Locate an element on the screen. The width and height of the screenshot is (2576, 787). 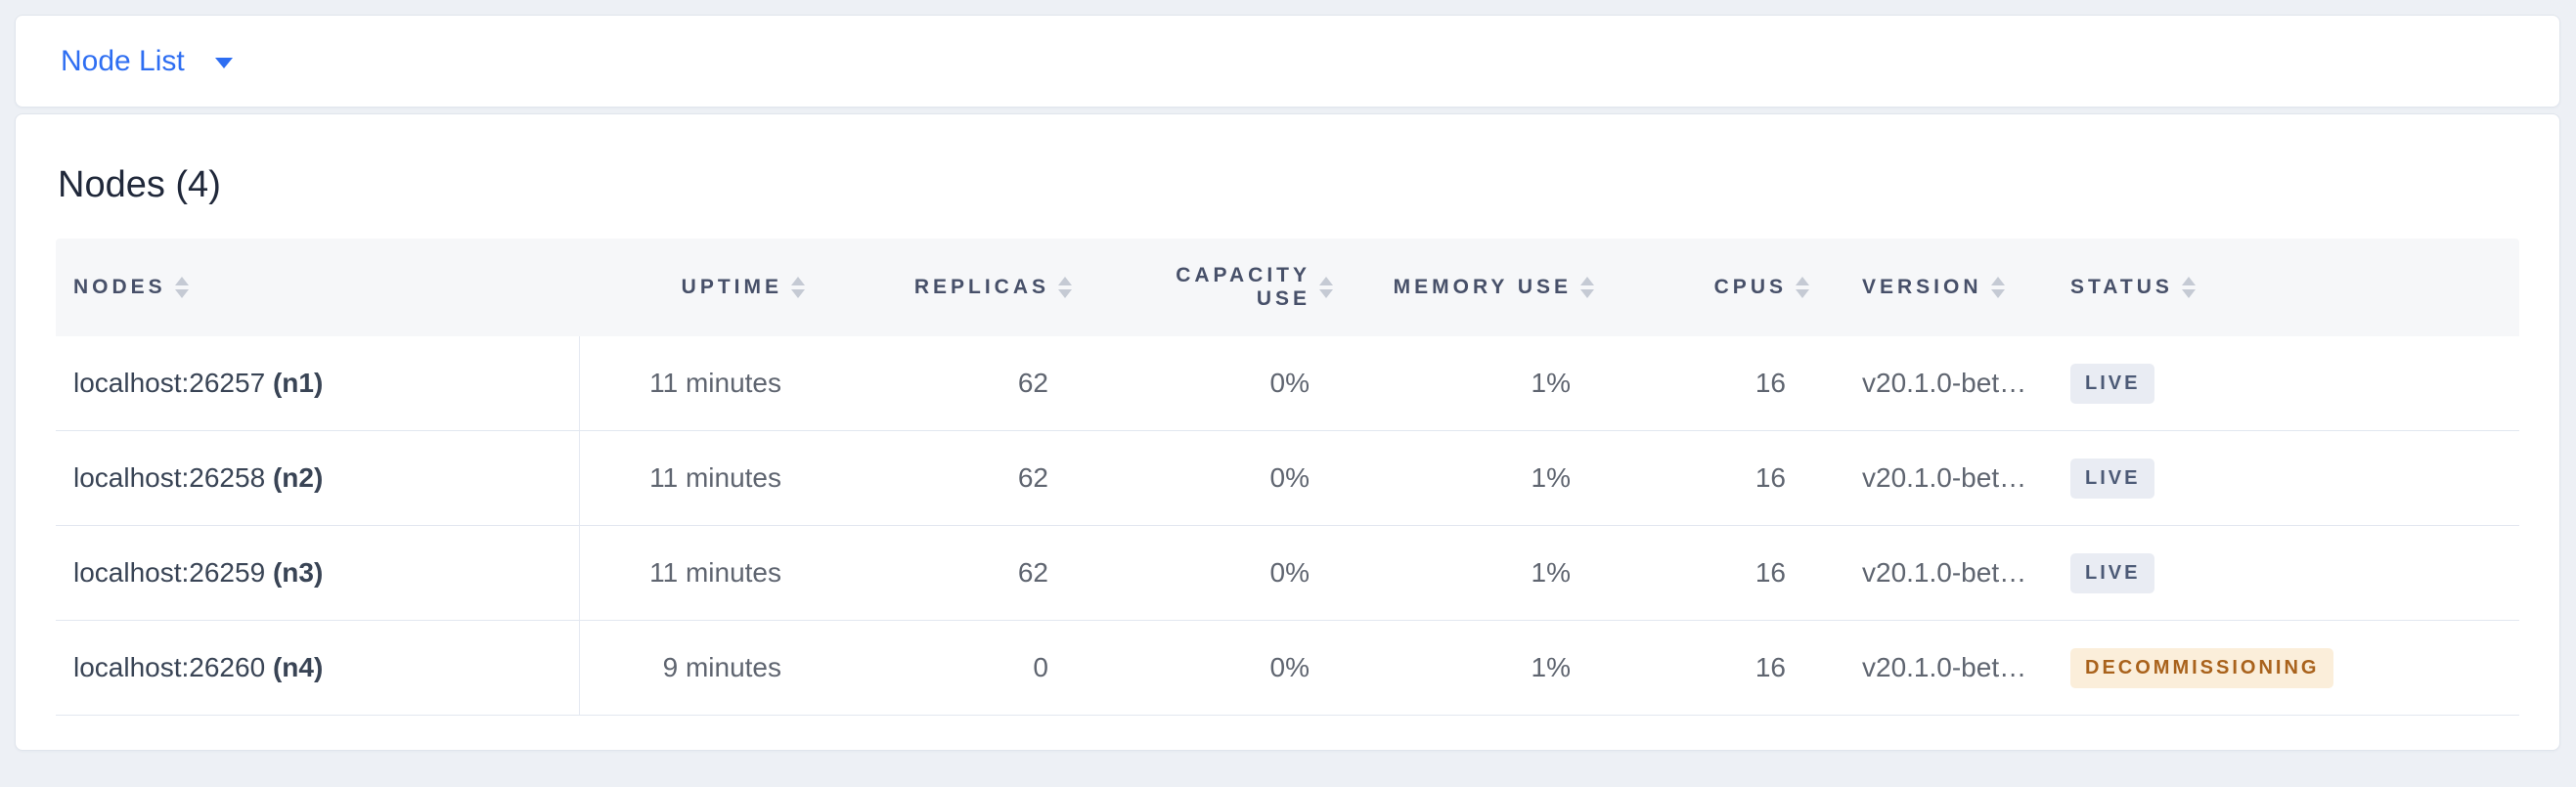
column-header-uptime: UPTIME is located at coordinates (709, 287).